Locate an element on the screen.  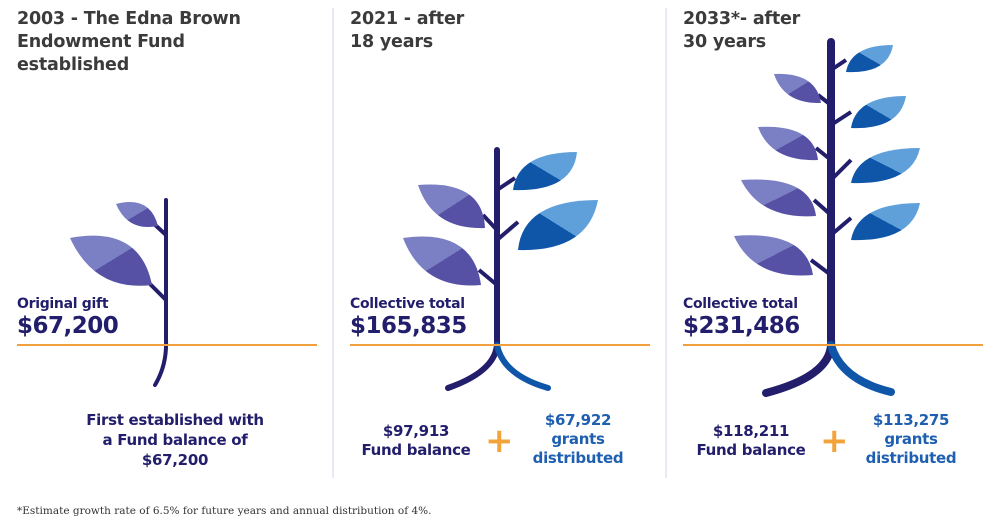
amount-label: Original gift is located at coordinates (63, 304).